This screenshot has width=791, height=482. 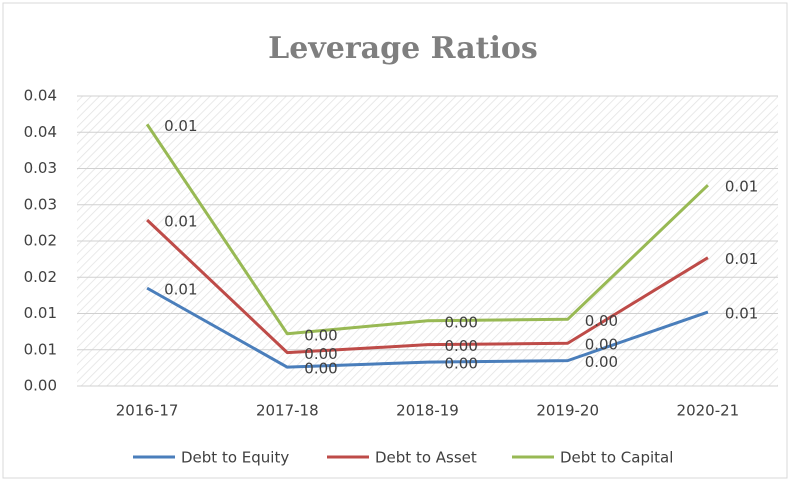 I want to click on series-line, so click(x=427, y=327).